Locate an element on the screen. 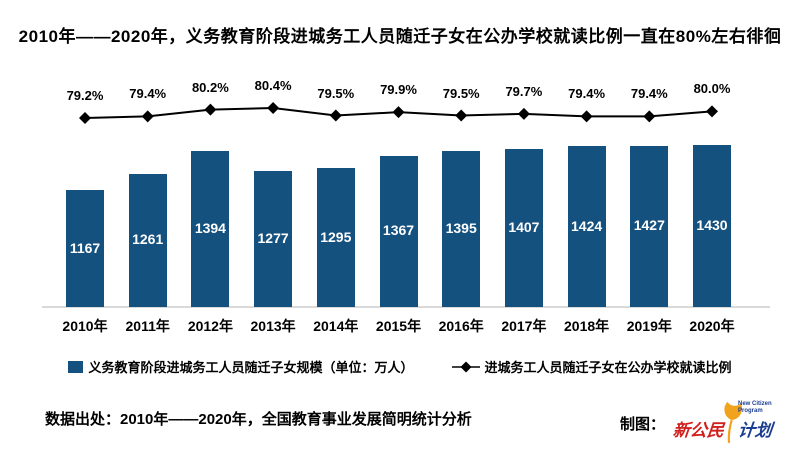  percent-label: 80.0% is located at coordinates (712, 89).